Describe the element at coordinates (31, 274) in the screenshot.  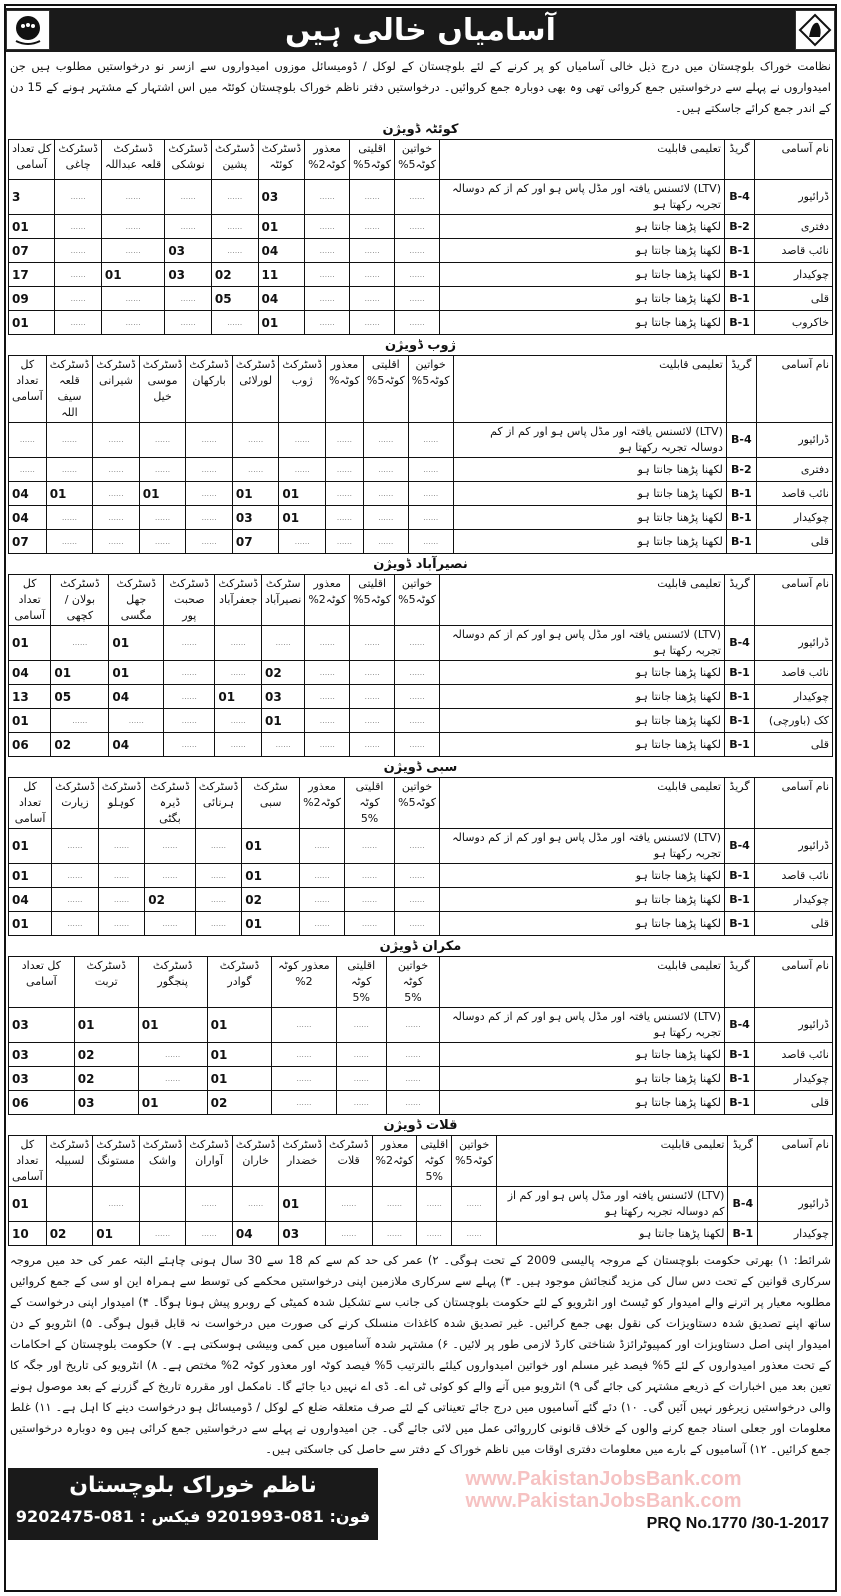
I see `total-posts: 17` at that location.